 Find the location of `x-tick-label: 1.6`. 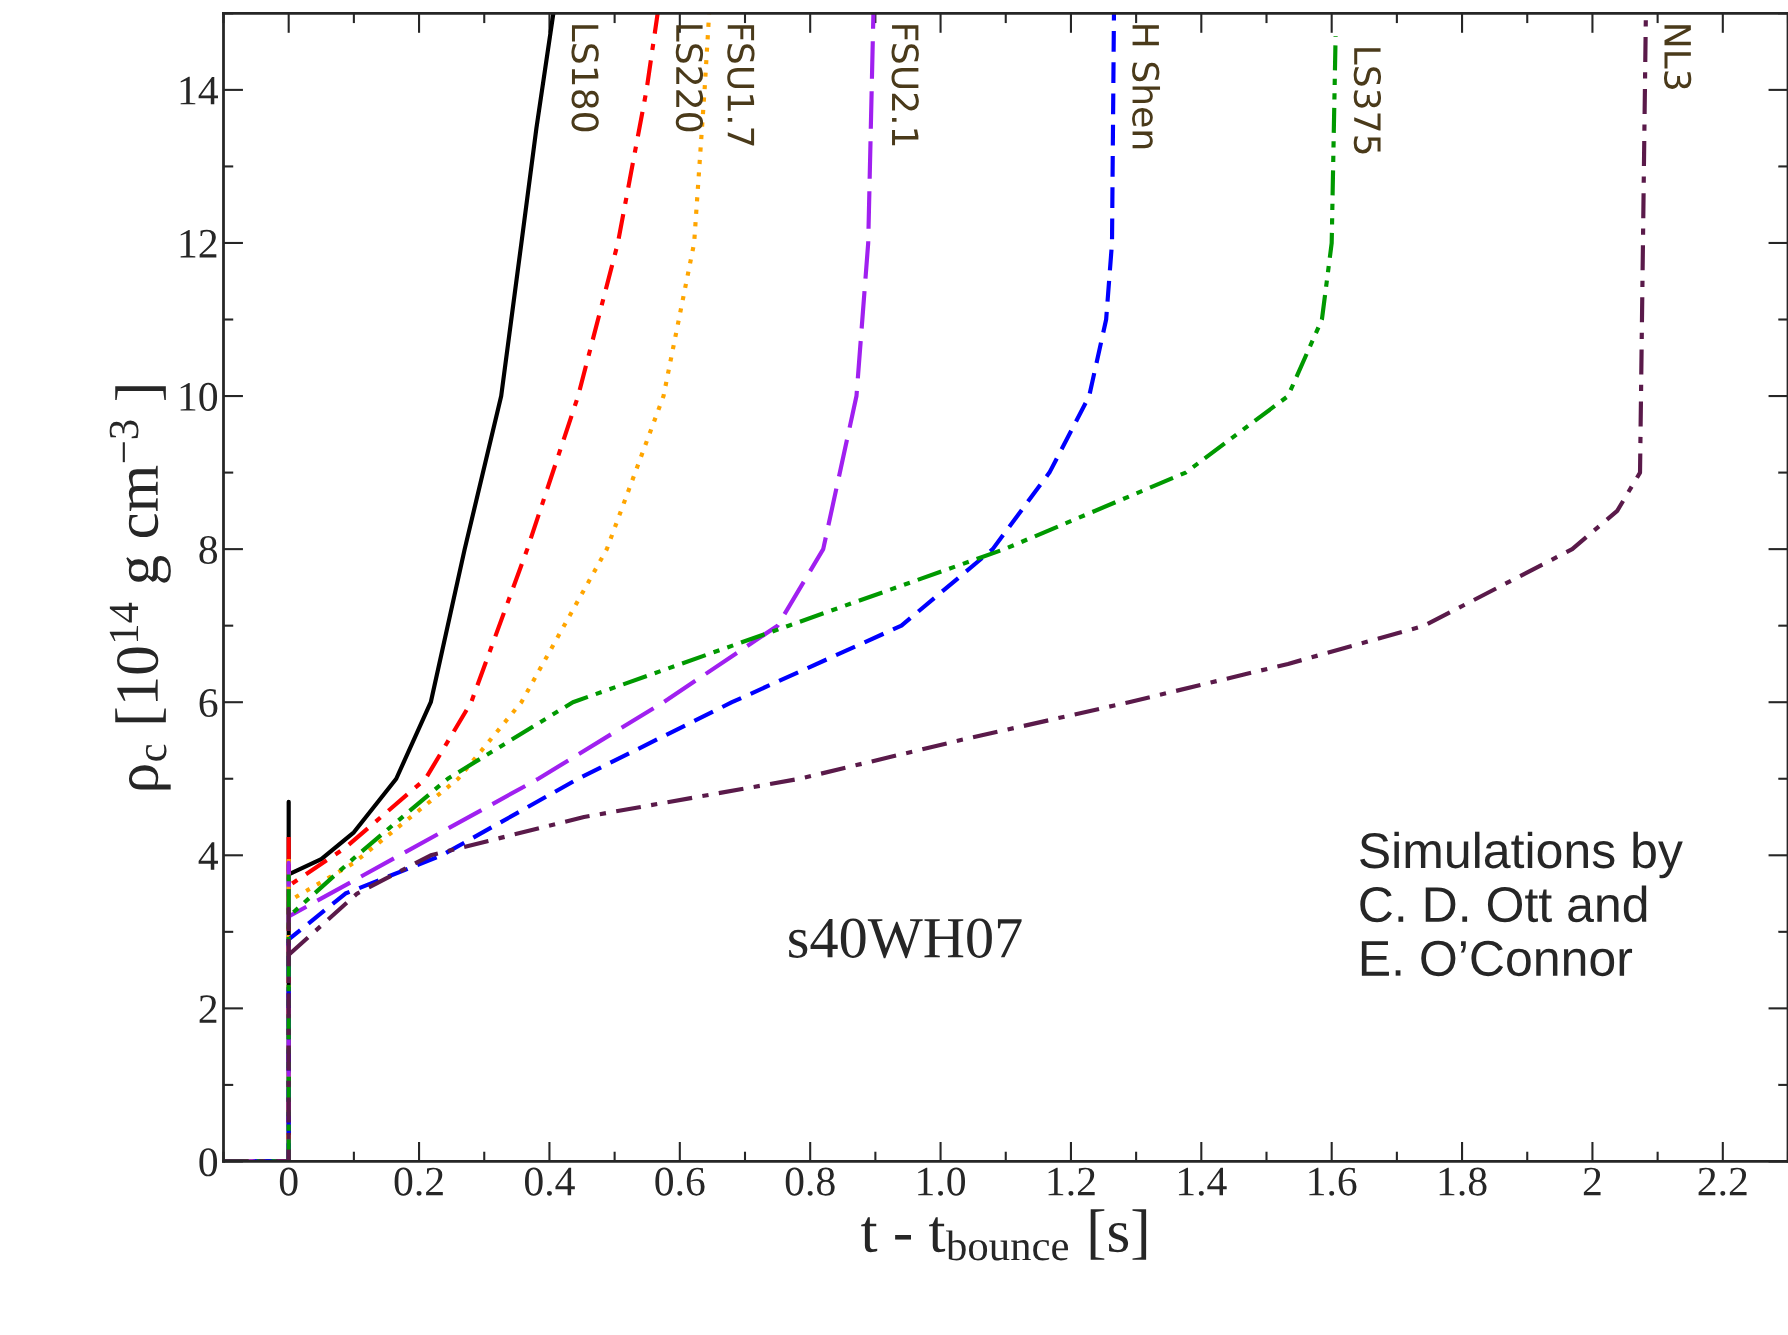

x-tick-label: 1.6 is located at coordinates (1333, 1181).